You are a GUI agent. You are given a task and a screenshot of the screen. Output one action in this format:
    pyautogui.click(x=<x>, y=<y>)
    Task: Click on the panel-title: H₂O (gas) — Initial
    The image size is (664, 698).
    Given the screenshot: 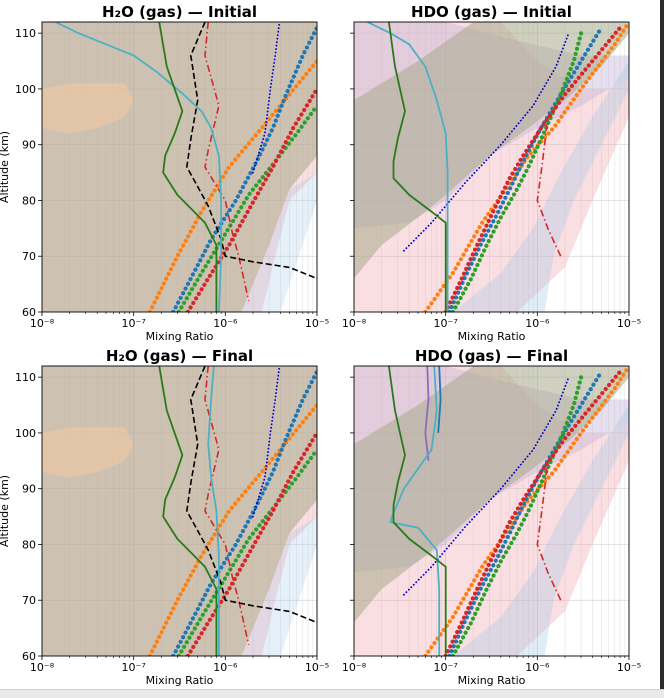 What is the action you would take?
    pyautogui.click(x=179, y=12)
    